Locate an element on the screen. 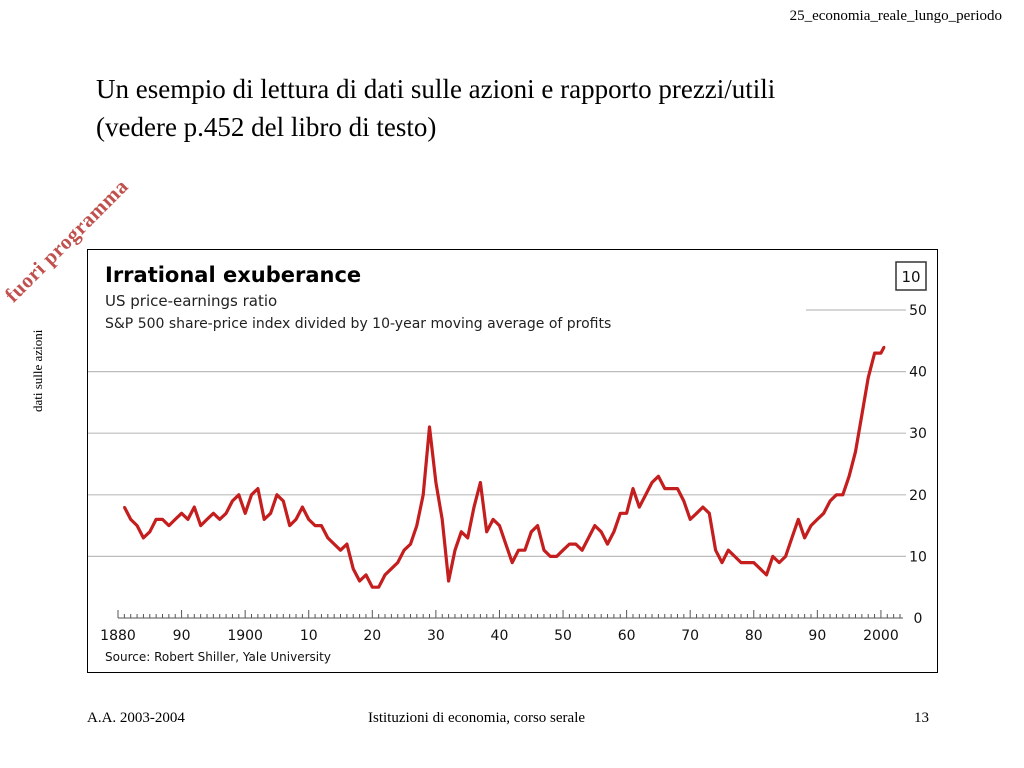  x-tick-label: 70 is located at coordinates (690, 636).